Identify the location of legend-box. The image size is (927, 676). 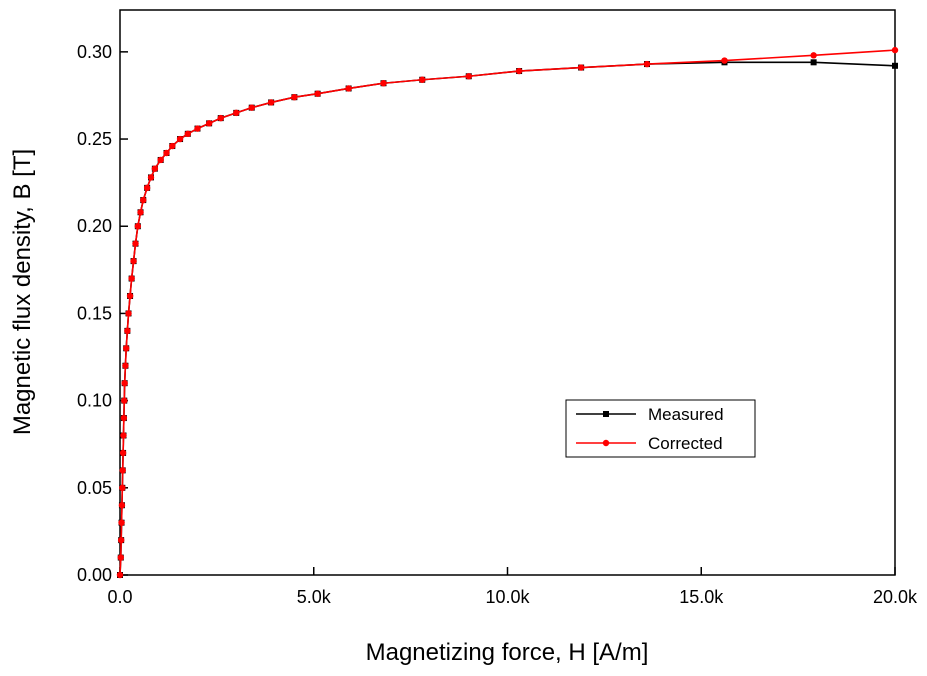
(660, 428).